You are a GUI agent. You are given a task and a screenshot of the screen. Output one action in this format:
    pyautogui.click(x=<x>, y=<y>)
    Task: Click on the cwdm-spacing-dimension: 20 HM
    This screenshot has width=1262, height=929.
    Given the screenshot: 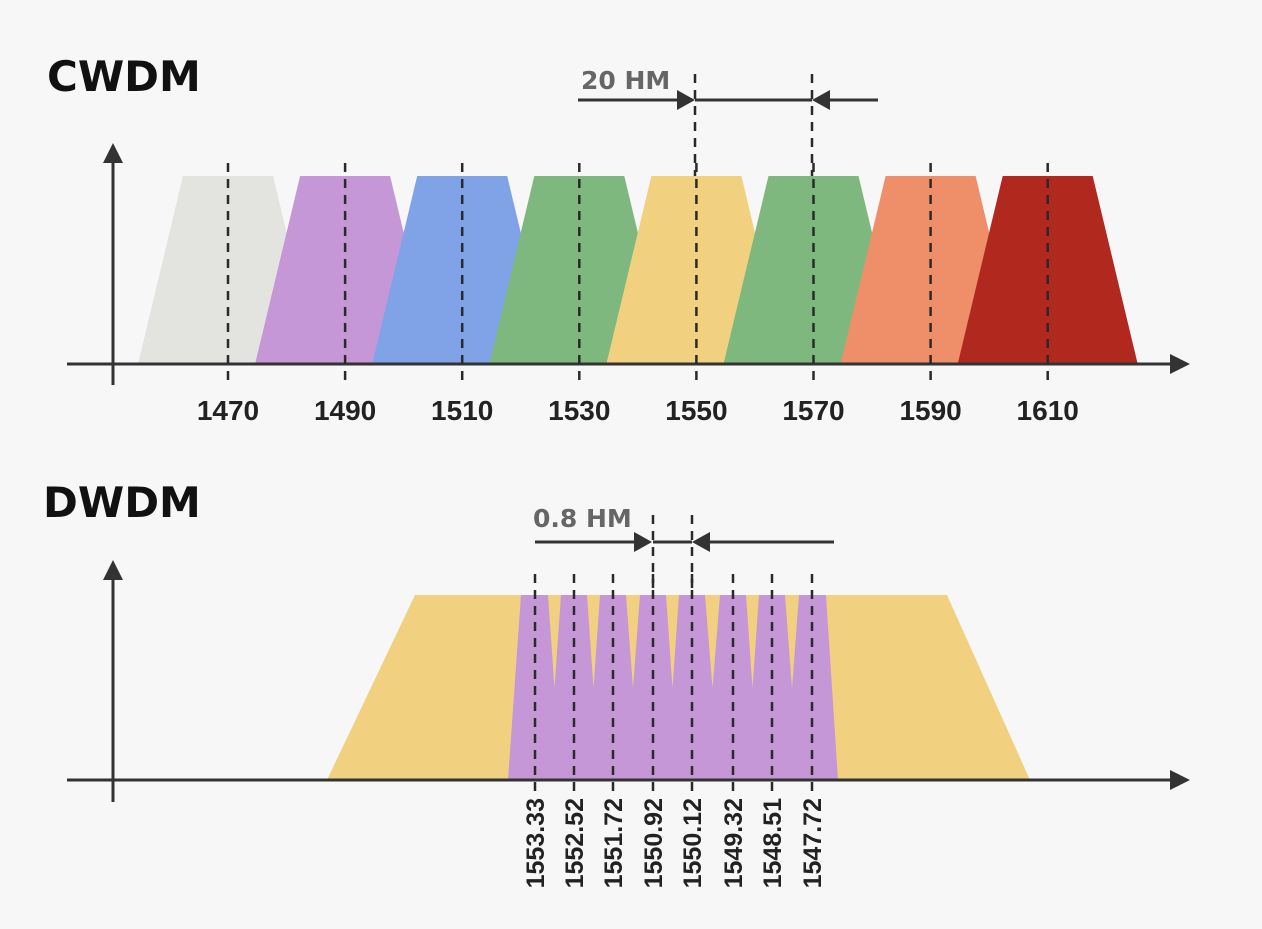 What is the action you would take?
    pyautogui.click(x=728, y=121)
    